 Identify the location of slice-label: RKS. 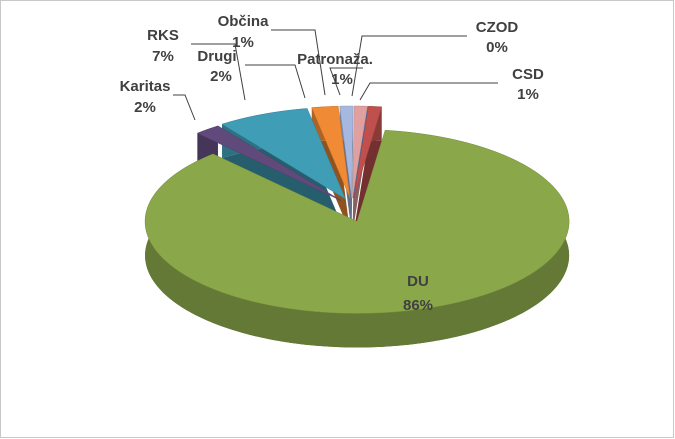
(163, 35).